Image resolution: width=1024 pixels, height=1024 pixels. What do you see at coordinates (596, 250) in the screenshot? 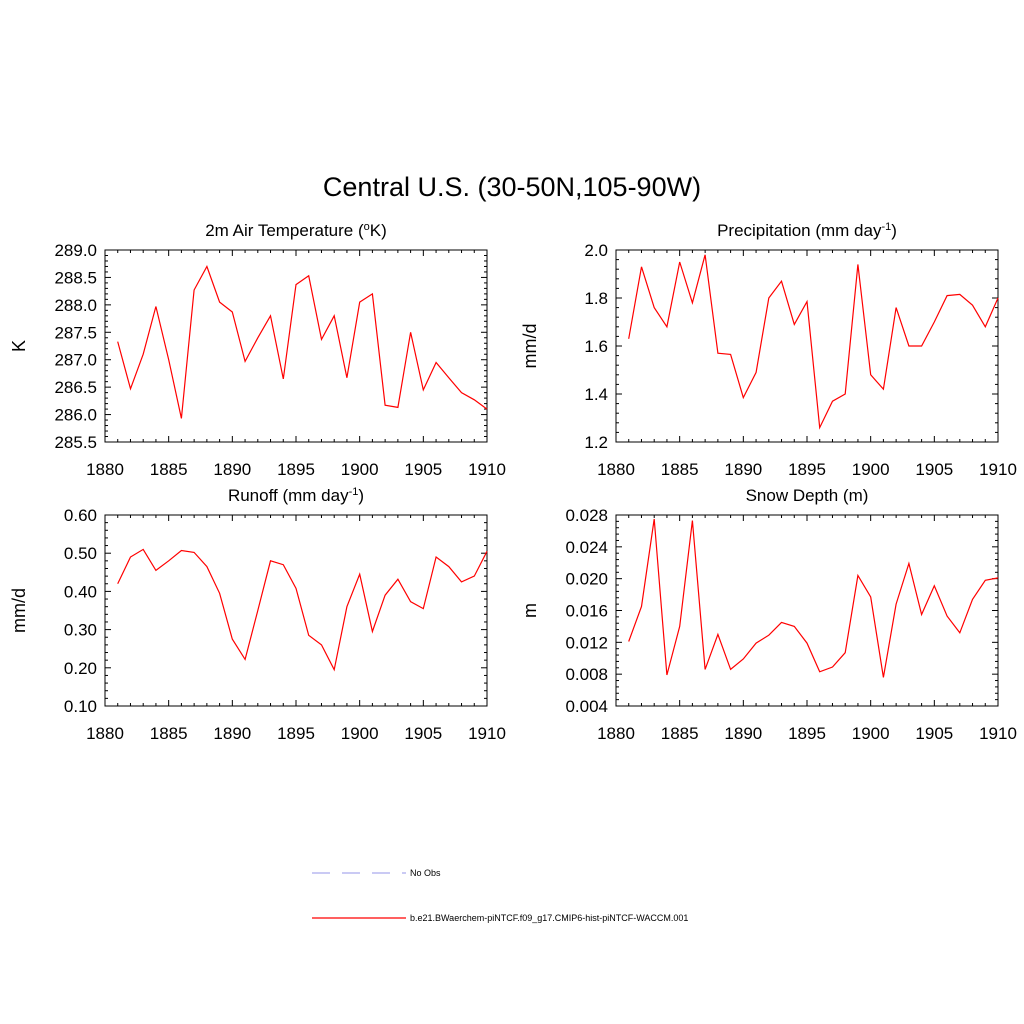
I see `y-tick-label: 2.0` at bounding box center [596, 250].